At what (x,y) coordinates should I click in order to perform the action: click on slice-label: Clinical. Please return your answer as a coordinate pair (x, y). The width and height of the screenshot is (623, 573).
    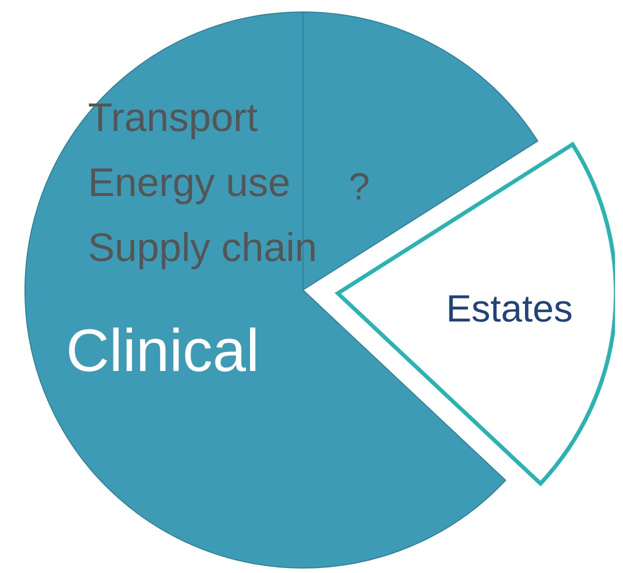
    Looking at the image, I should click on (163, 350).